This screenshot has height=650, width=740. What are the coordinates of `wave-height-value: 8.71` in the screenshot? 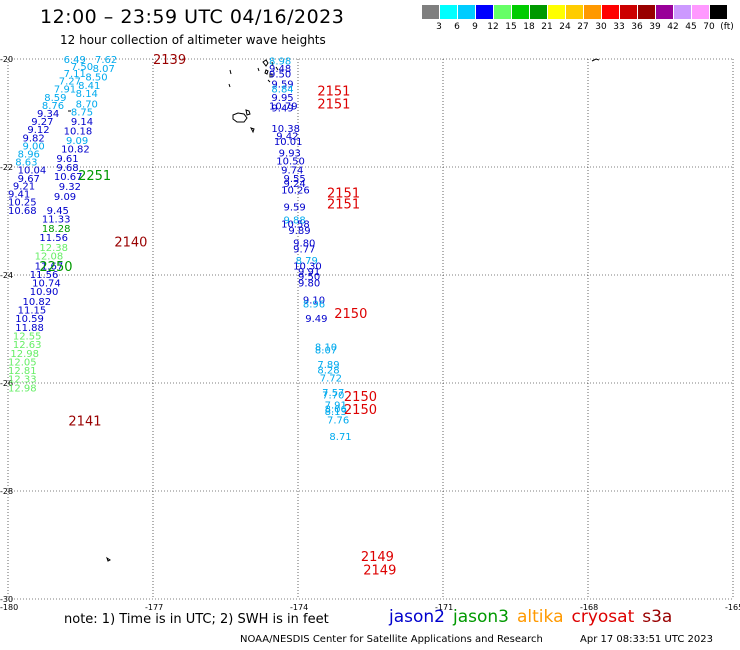 It's located at (340, 437).